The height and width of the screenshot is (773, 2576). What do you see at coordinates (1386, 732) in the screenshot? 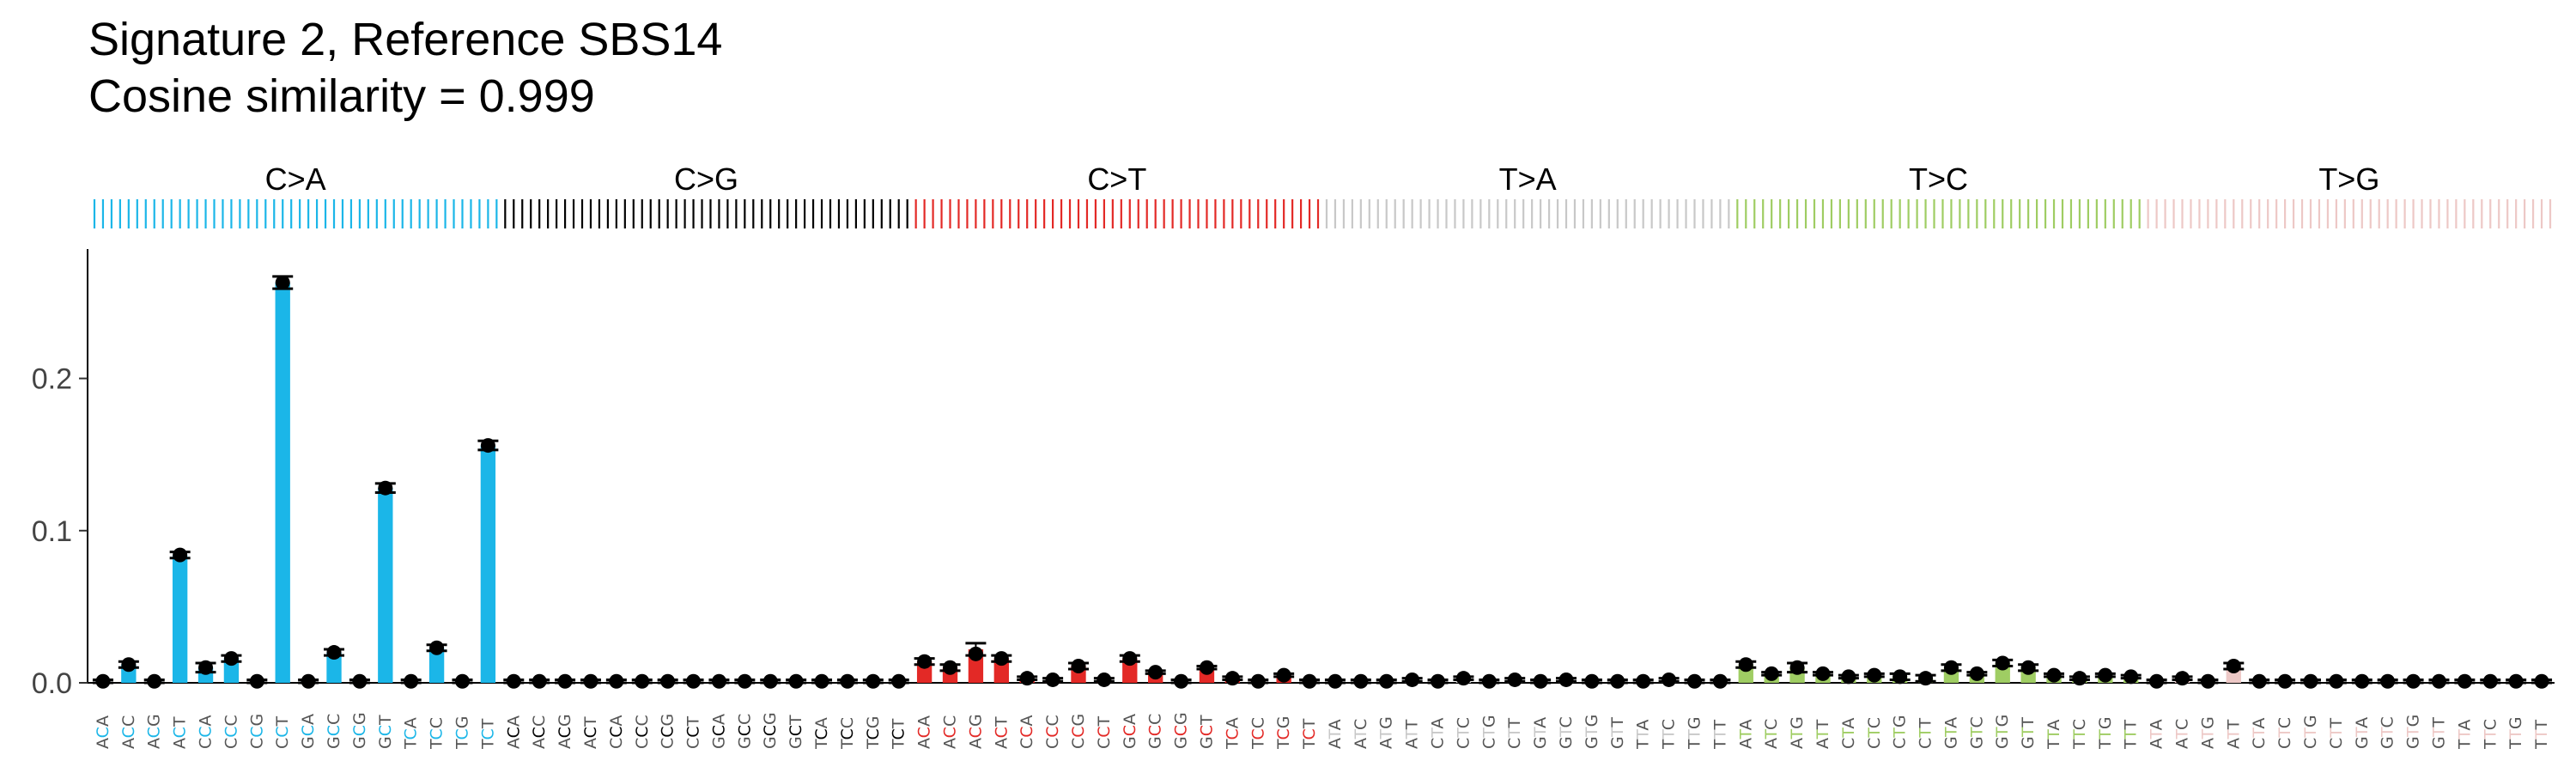
I see `x-tick-label: ATG` at bounding box center [1386, 732].